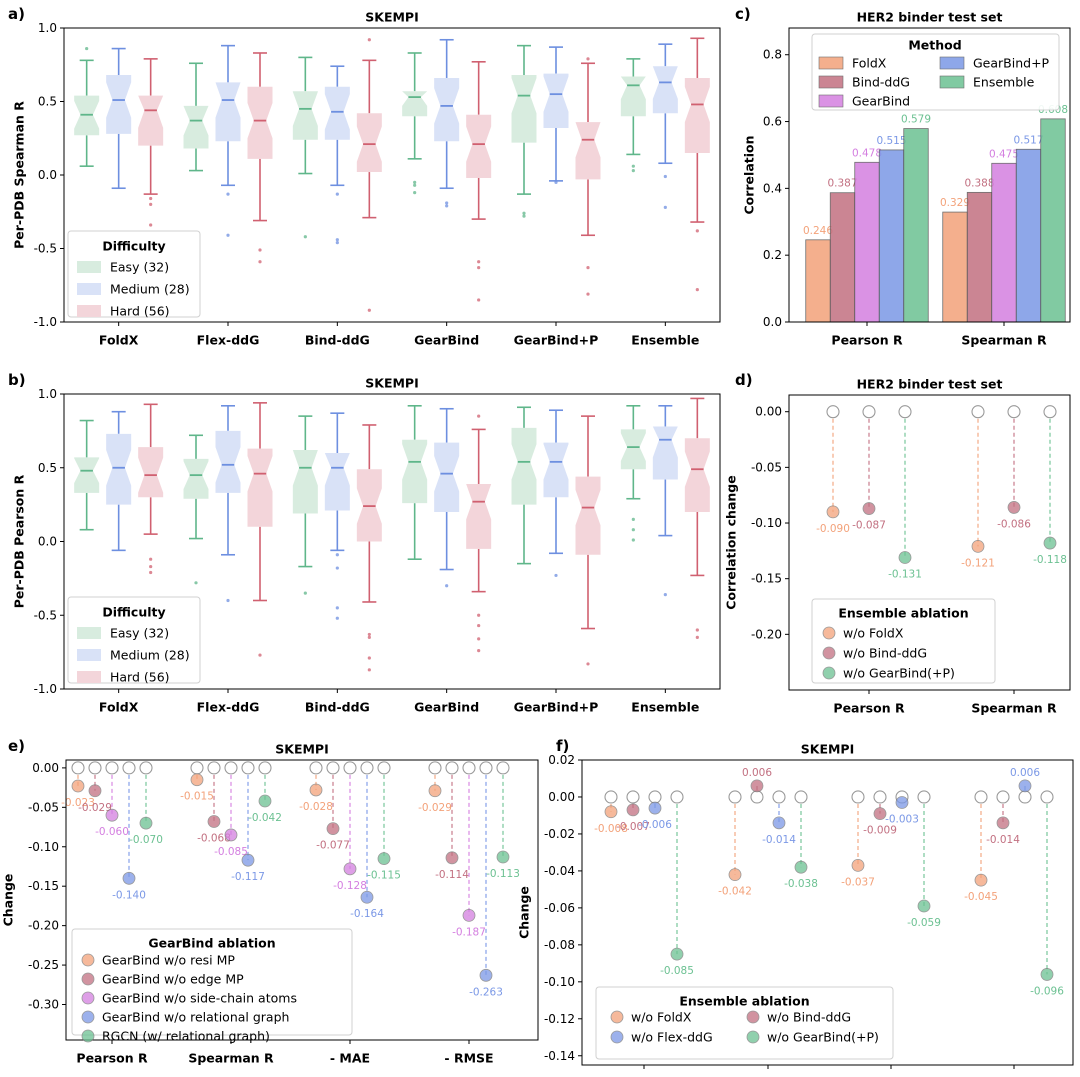 The height and width of the screenshot is (1077, 1080). Describe the element at coordinates (831, 82) in the screenshot. I see `legend-swatch` at that location.